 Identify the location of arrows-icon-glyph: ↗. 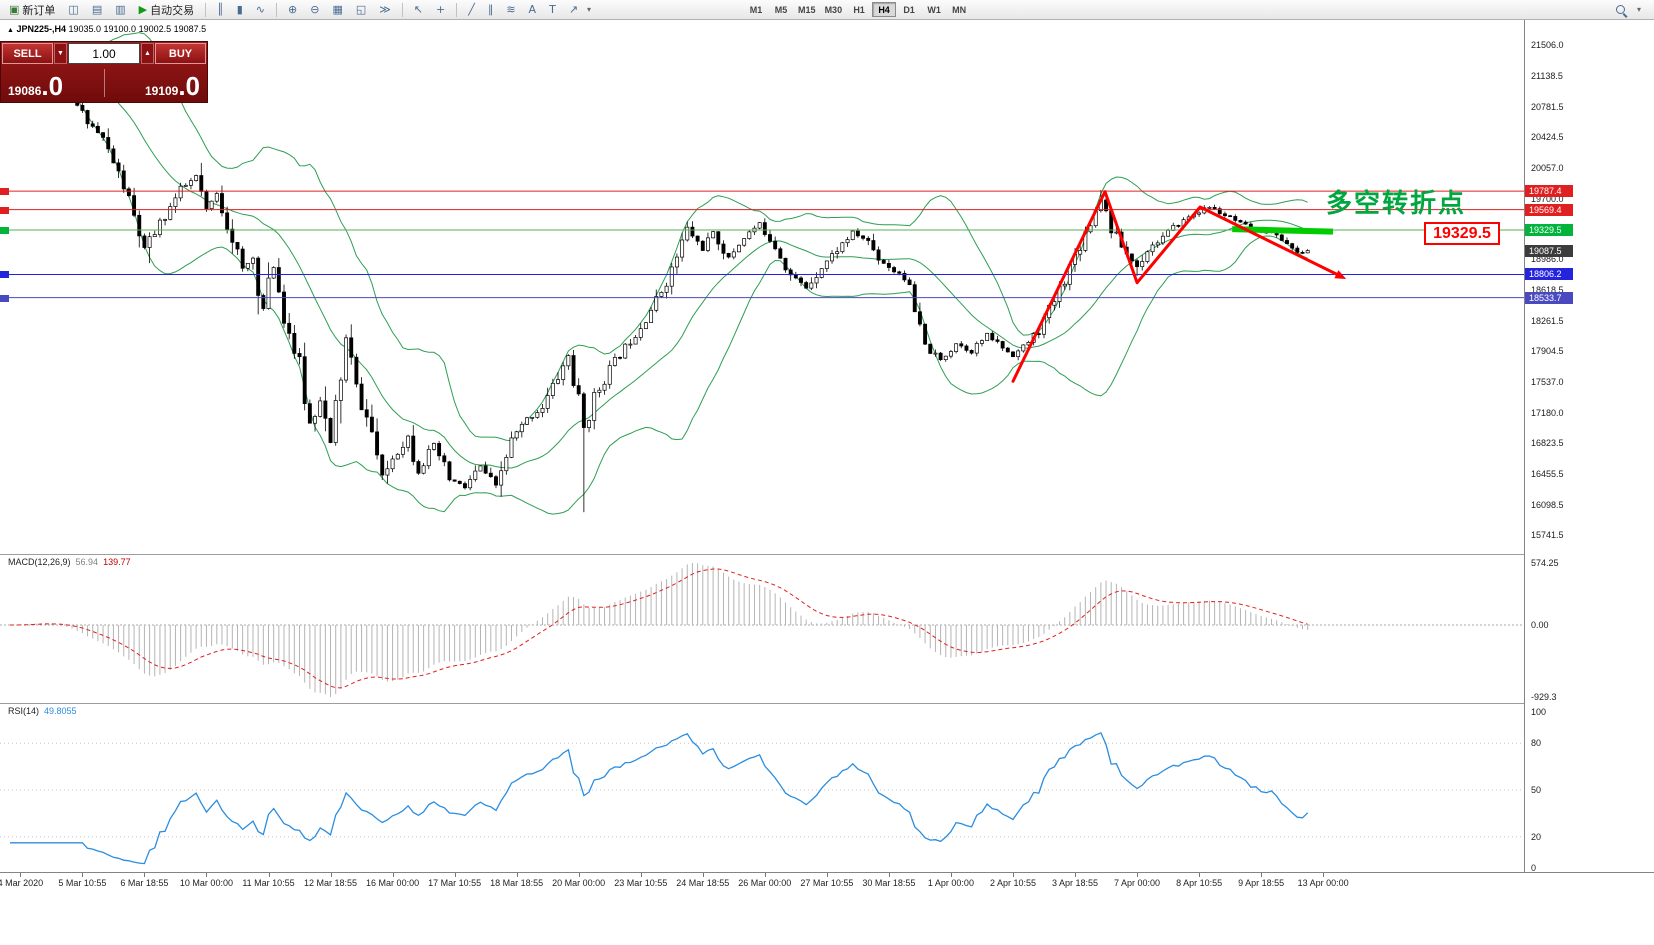
(573, 9).